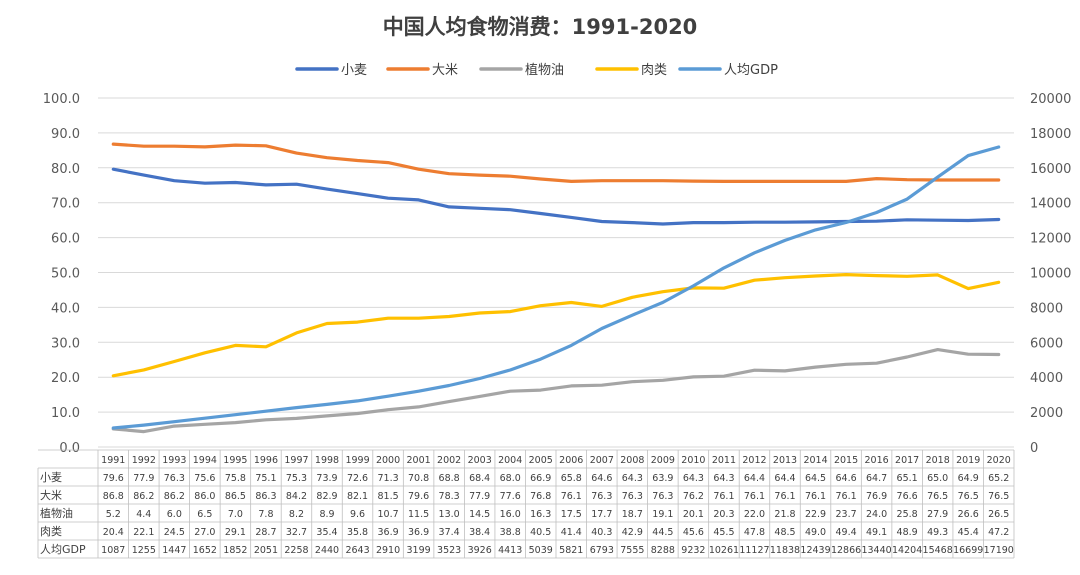  I want to click on y-right-tick-label: 8000, so click(1046, 308).